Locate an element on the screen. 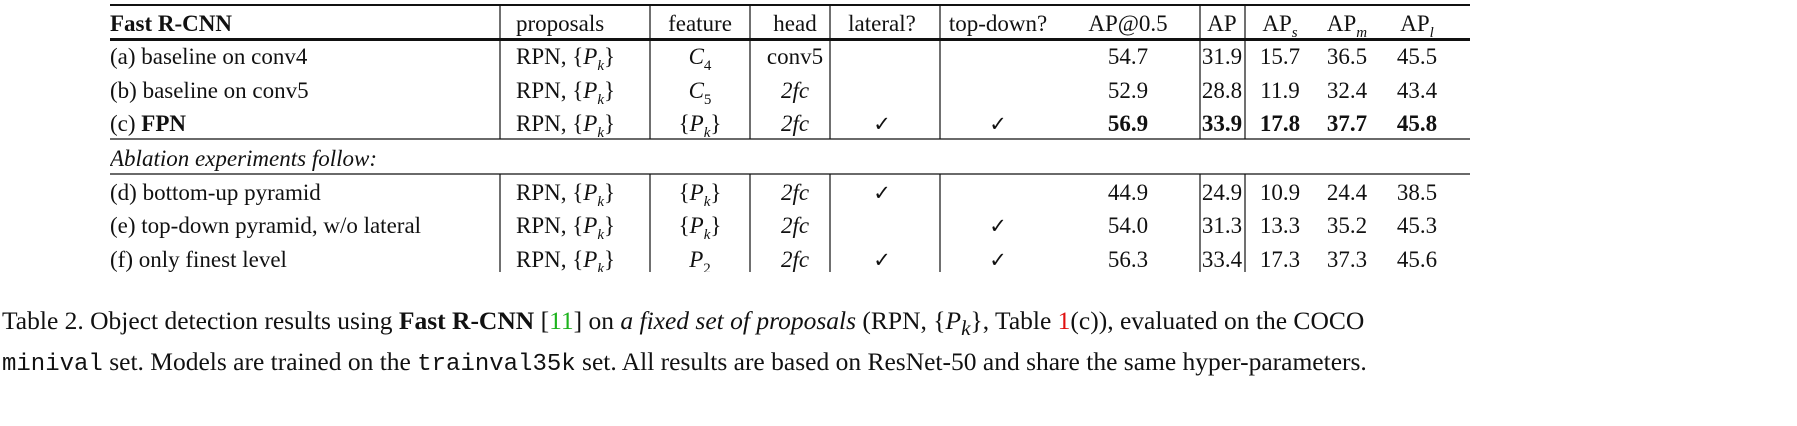  cell-ap-m: 24.4 is located at coordinates (1347, 192).